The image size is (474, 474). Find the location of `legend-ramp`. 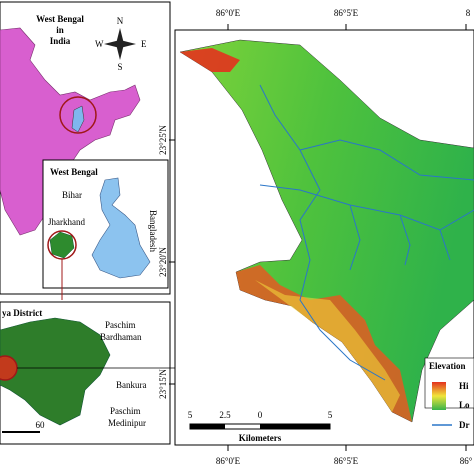

legend-ramp is located at coordinates (439, 396).